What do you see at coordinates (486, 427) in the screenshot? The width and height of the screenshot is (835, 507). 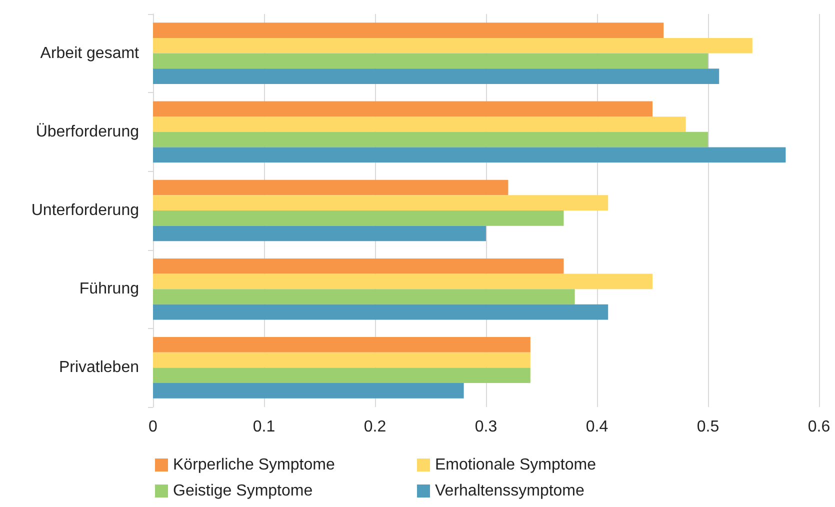 I see `x-tick-label: 0.3` at bounding box center [486, 427].